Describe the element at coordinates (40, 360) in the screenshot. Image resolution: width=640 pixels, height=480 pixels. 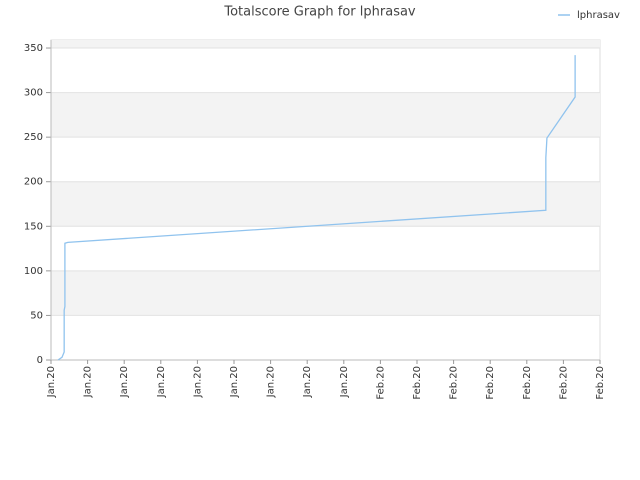
I see `y-tick-label: 0` at that location.